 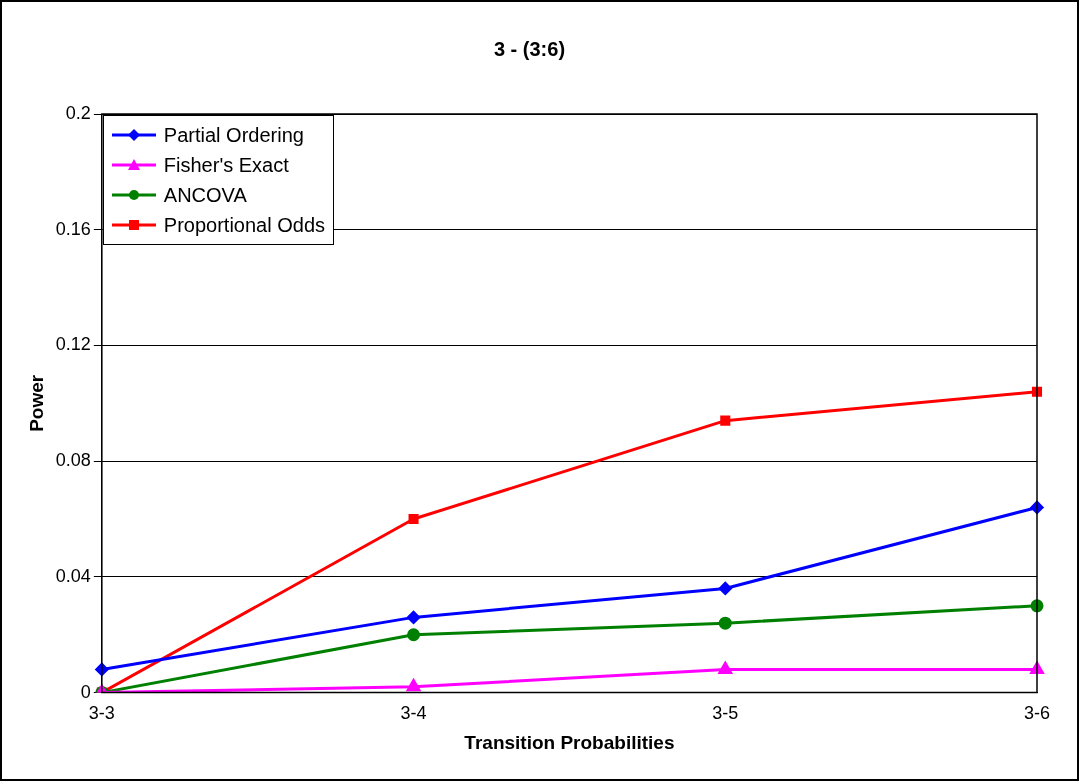 I want to click on x-tick-label: 3-3, so click(x=101, y=713).